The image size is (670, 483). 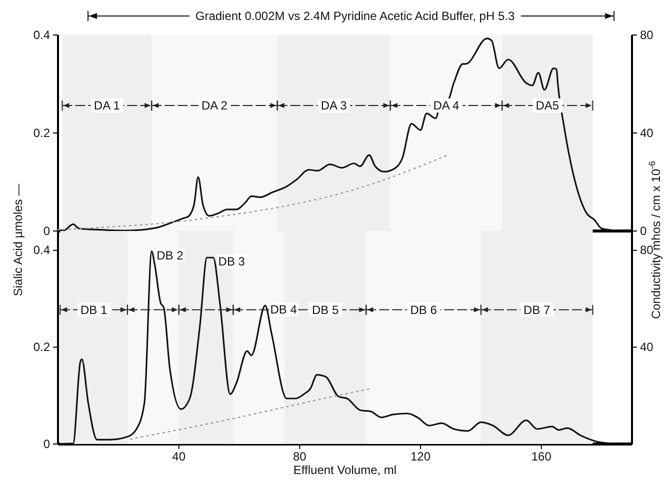 I want to click on y2-tick-label: 0, so click(x=643, y=231).